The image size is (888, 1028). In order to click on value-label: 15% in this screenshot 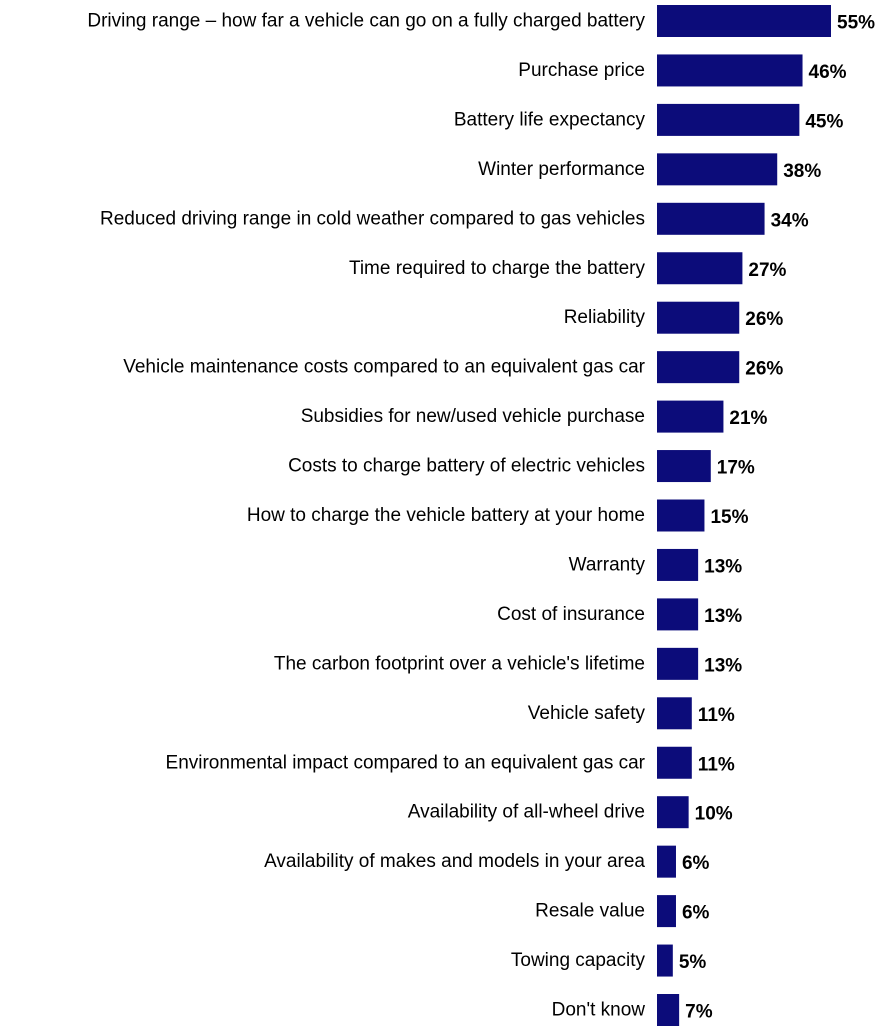, I will do `click(729, 517)`.